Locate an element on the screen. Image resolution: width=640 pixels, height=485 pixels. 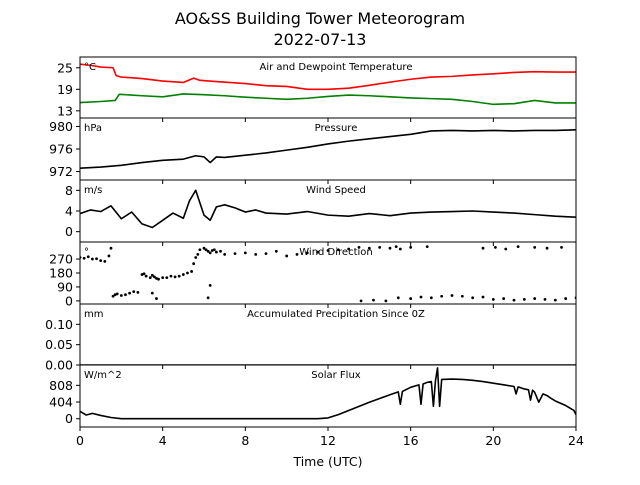
x-tick-label: 20 is located at coordinates (493, 440).